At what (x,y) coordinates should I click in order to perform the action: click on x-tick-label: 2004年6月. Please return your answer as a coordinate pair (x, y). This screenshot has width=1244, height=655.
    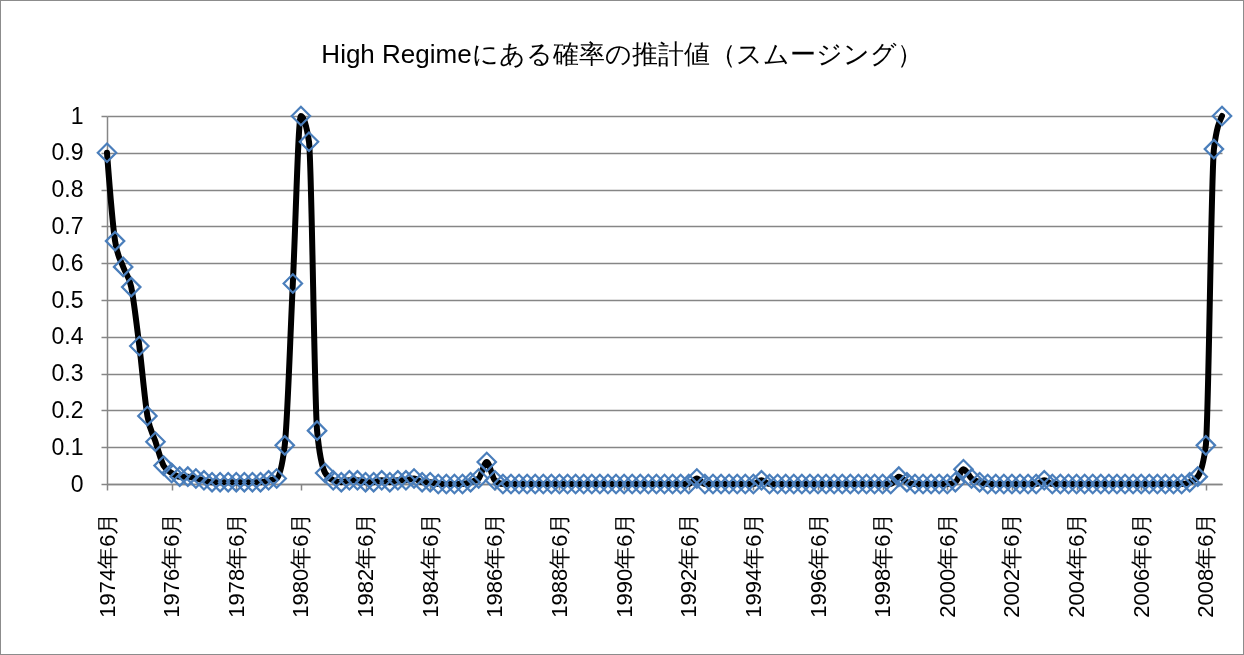
    Looking at the image, I should click on (1077, 565).